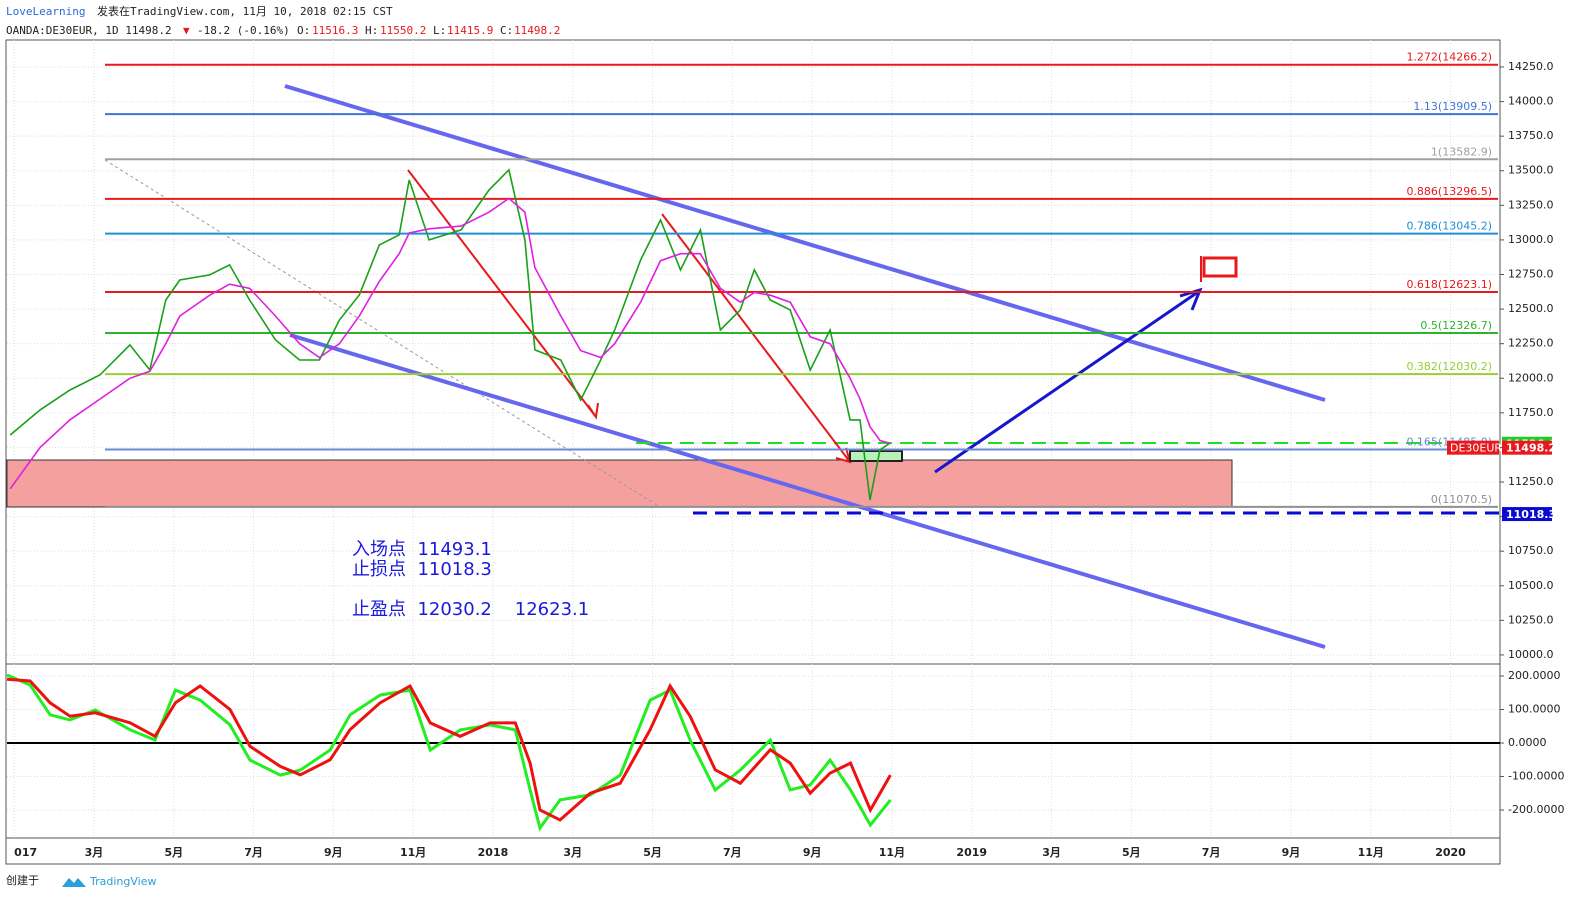 The height and width of the screenshot is (908, 1574). I want to click on x-tick-label: 2019, so click(971, 852).